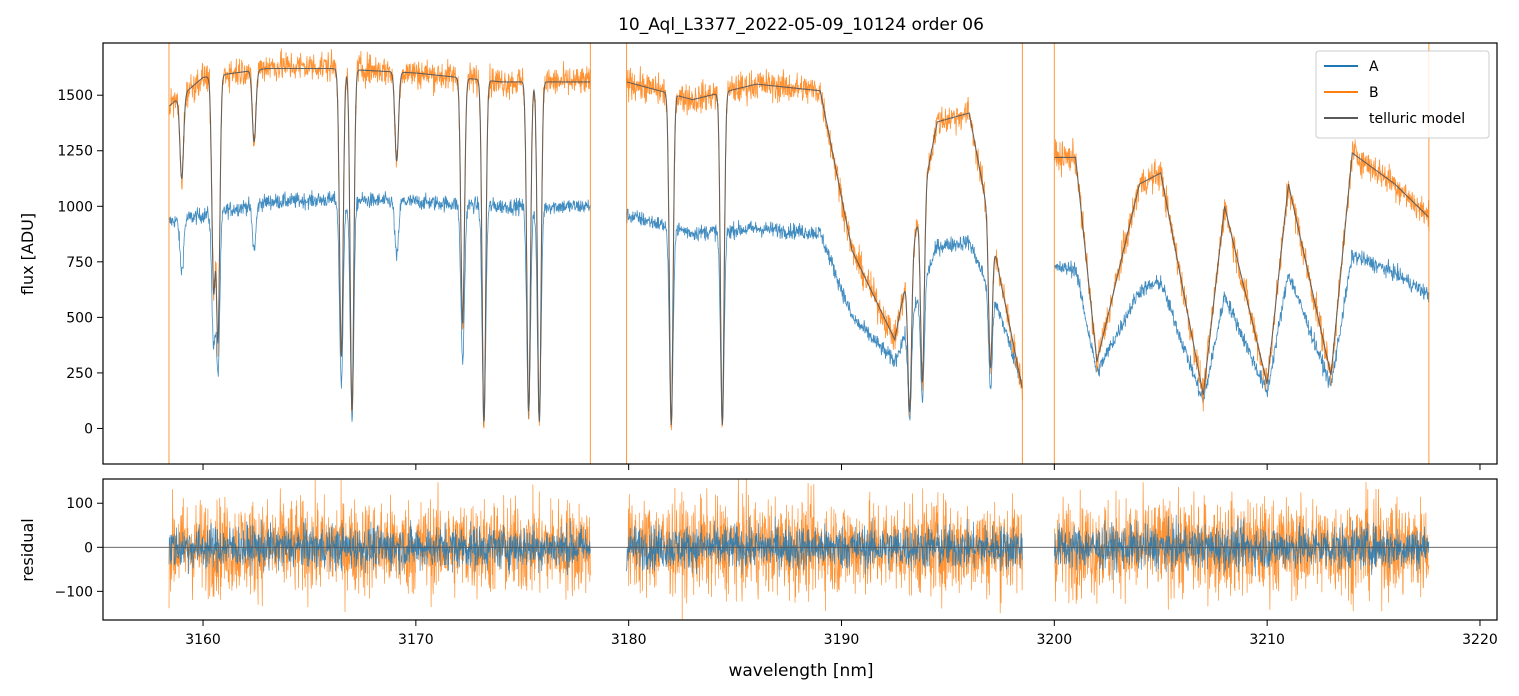  I want to click on bottom-x-tick-label-3210: 3210, so click(1267, 640).